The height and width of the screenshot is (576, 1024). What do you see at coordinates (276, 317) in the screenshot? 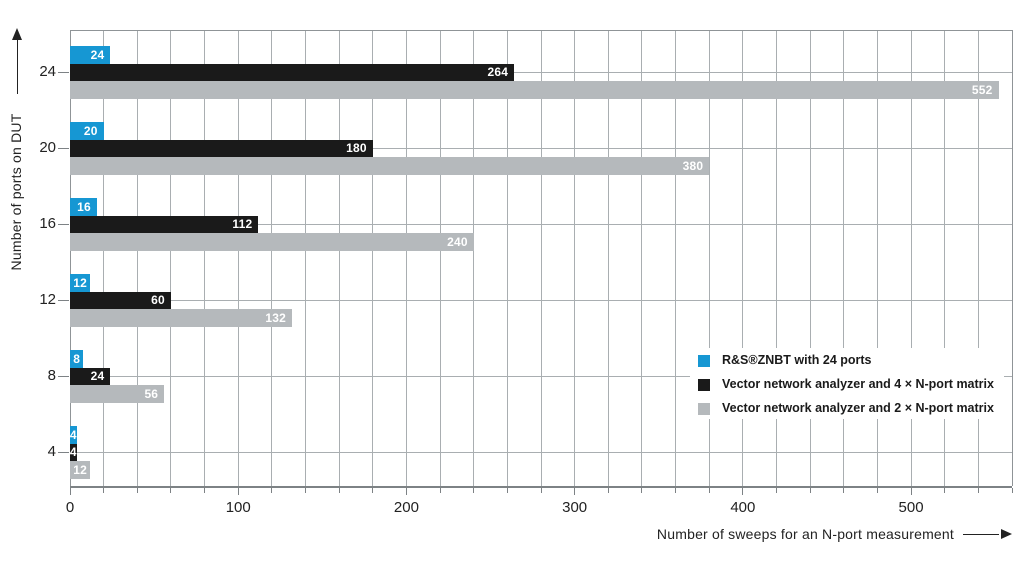
I see `bar-value-label: 132` at bounding box center [276, 317].